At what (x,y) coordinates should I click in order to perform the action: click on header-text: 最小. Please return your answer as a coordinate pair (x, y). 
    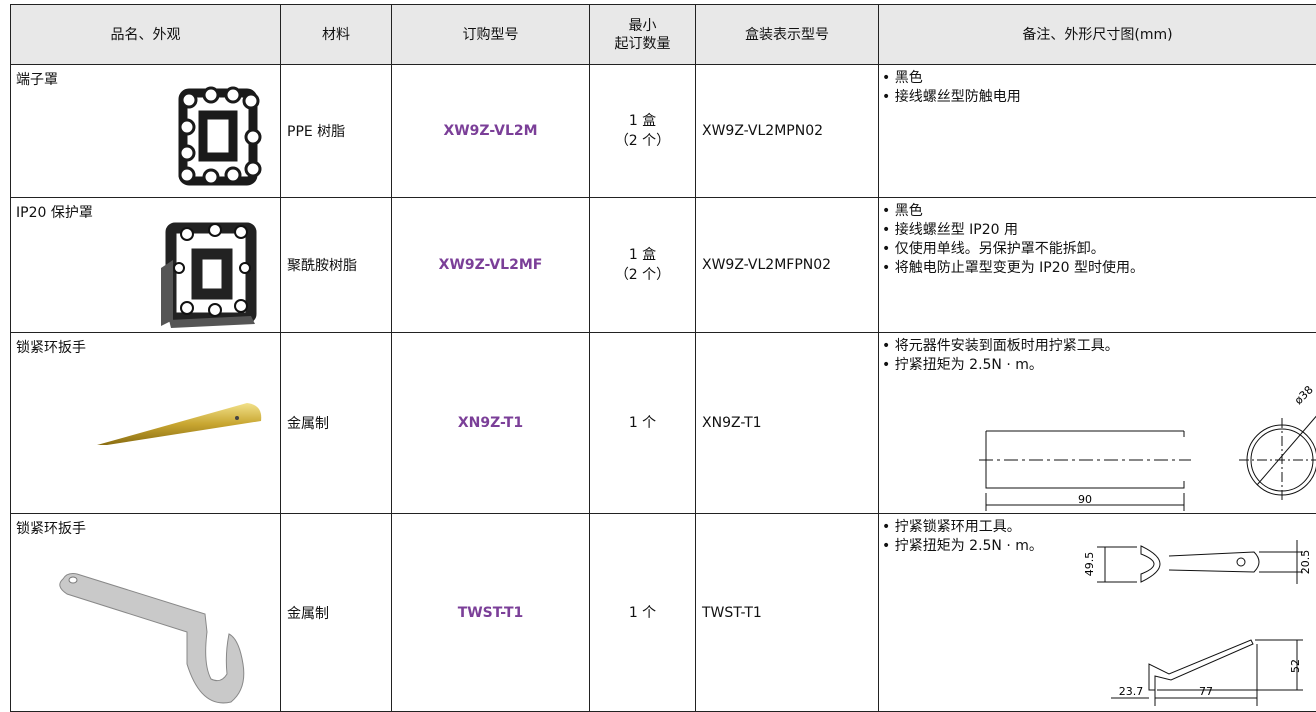
    Looking at the image, I should click on (642, 26).